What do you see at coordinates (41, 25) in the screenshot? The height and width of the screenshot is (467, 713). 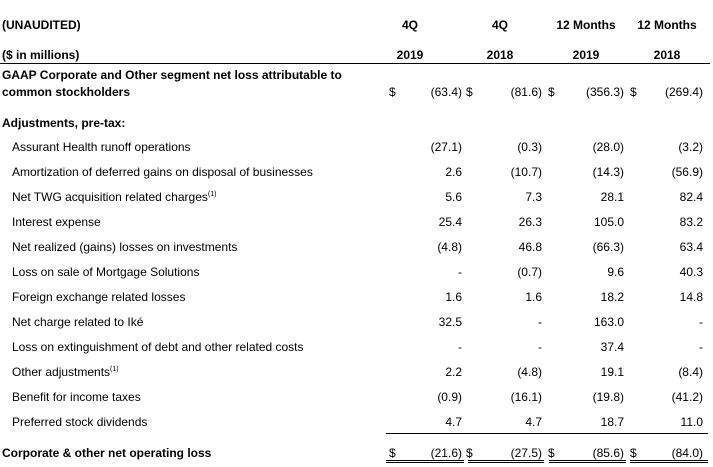 I see `unaudited-label: (UNAUDITED)` at bounding box center [41, 25].